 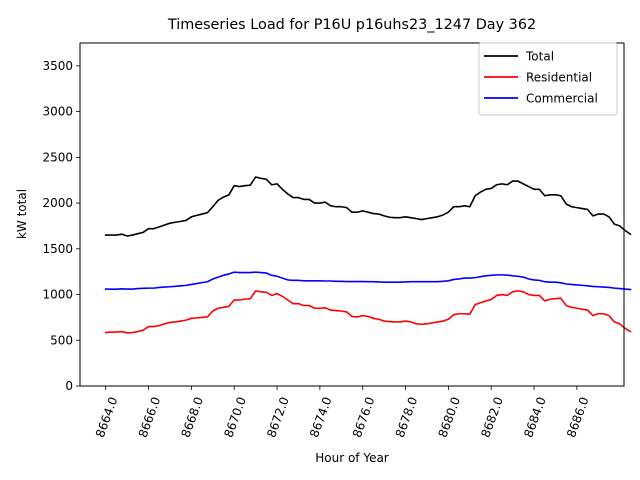 What do you see at coordinates (368, 312) in the screenshot?
I see `series-line-residential` at bounding box center [368, 312].